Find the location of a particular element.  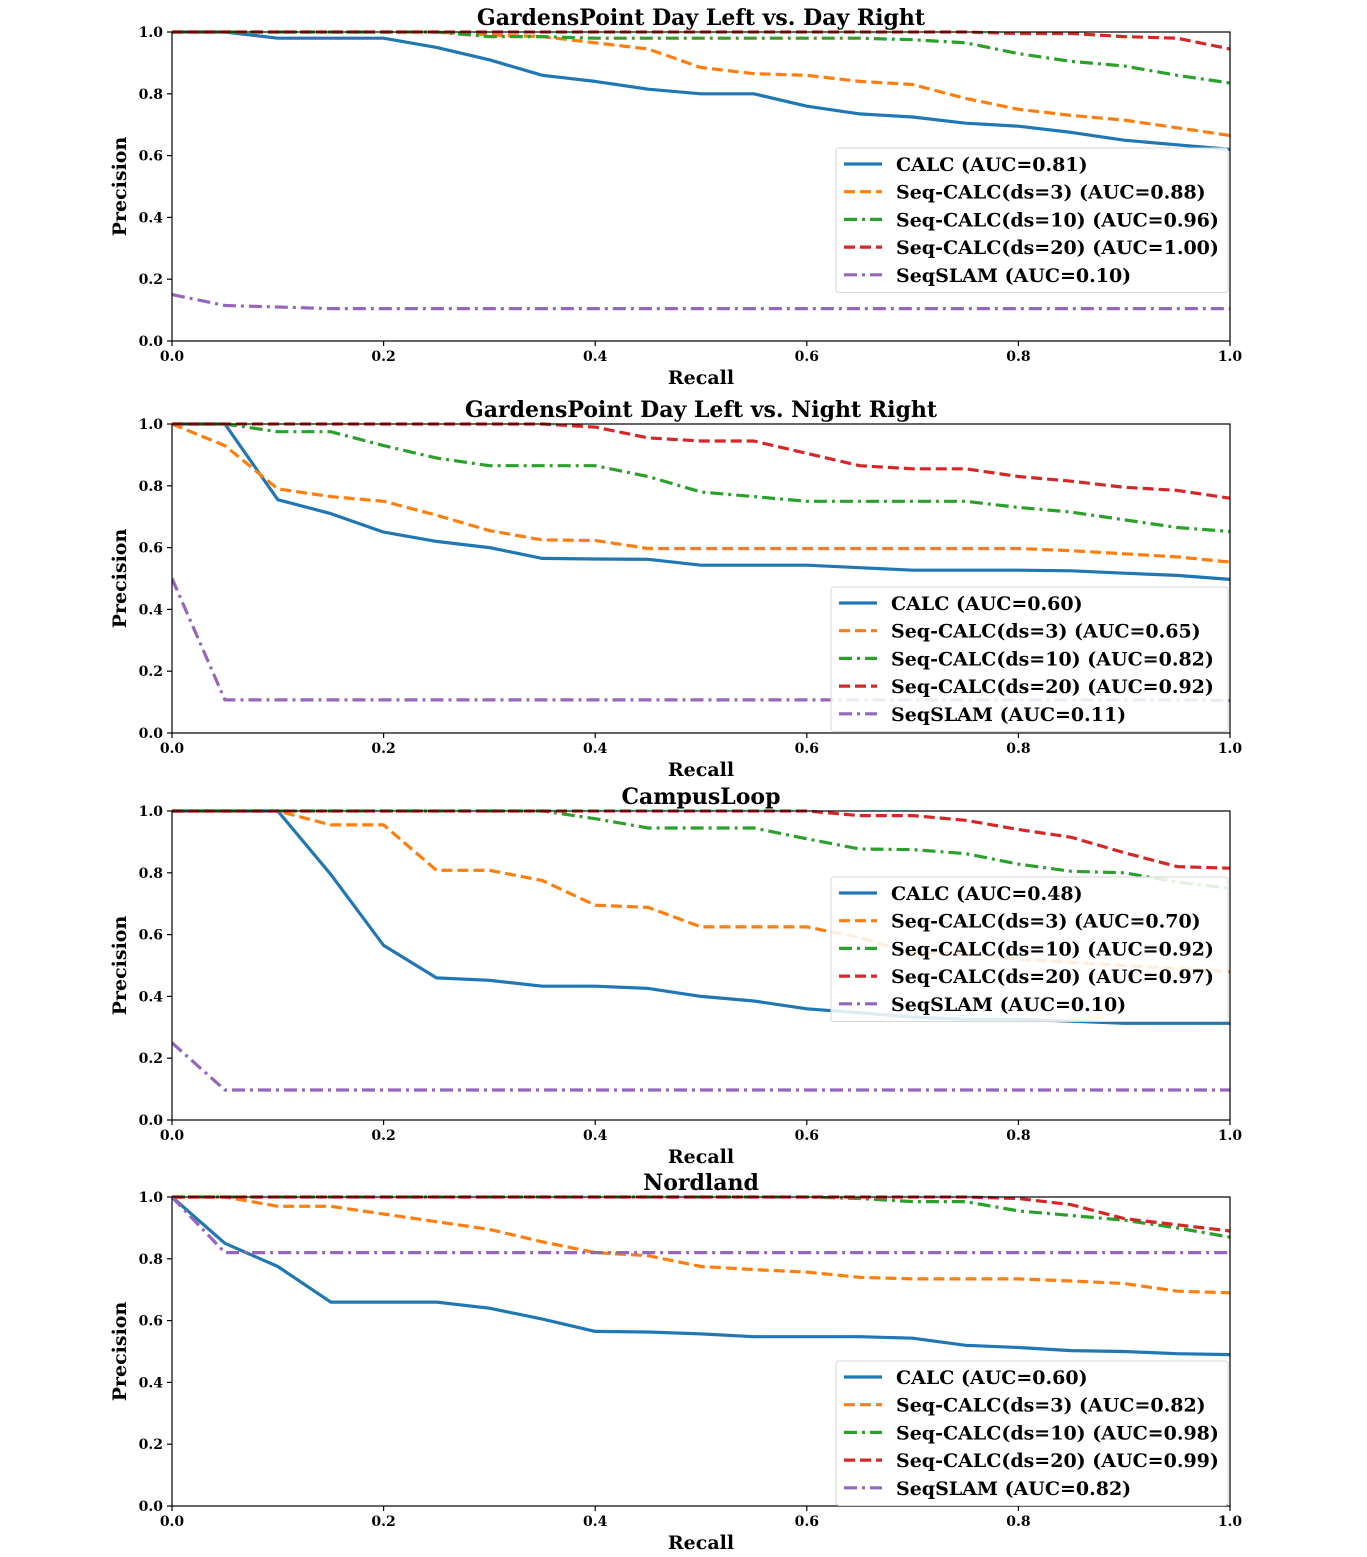

chart-title: Nordland is located at coordinates (701, 1183).